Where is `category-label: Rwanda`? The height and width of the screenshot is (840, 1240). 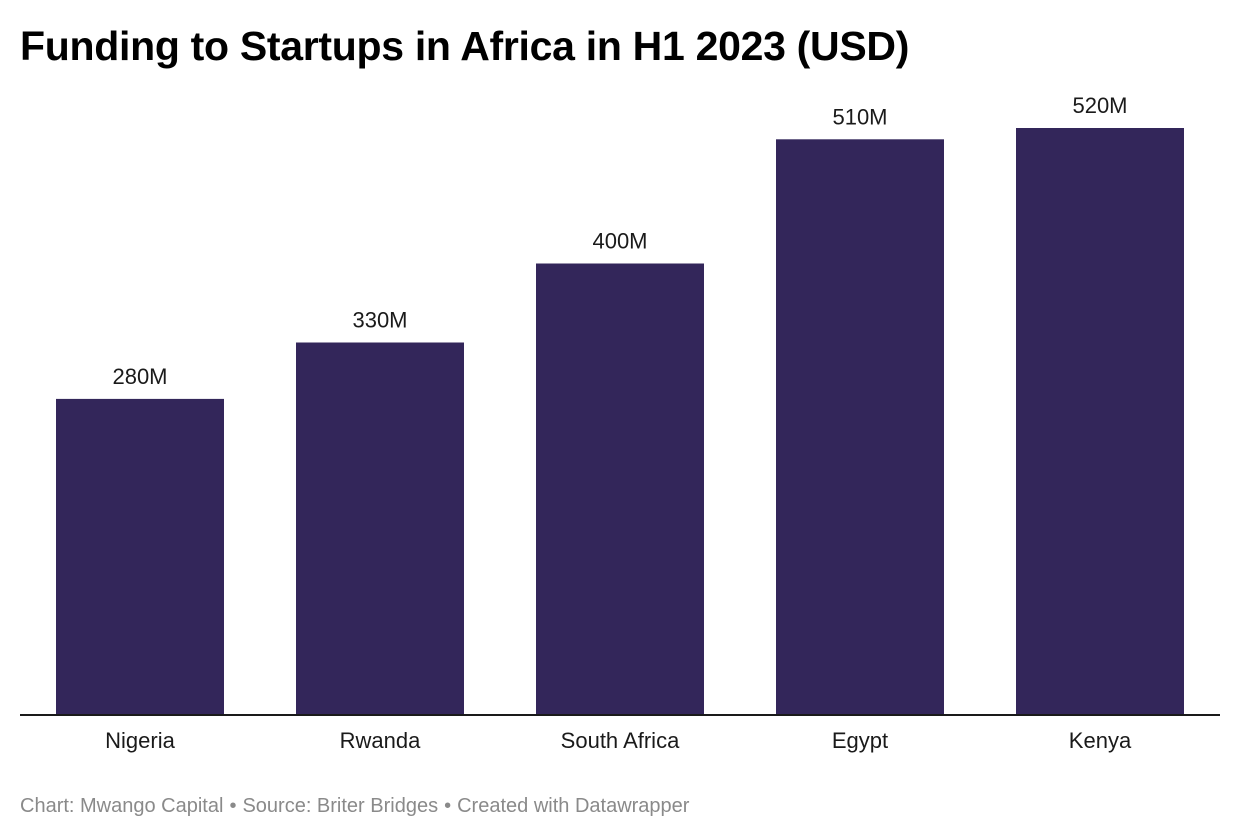
category-label: Rwanda is located at coordinates (380, 740).